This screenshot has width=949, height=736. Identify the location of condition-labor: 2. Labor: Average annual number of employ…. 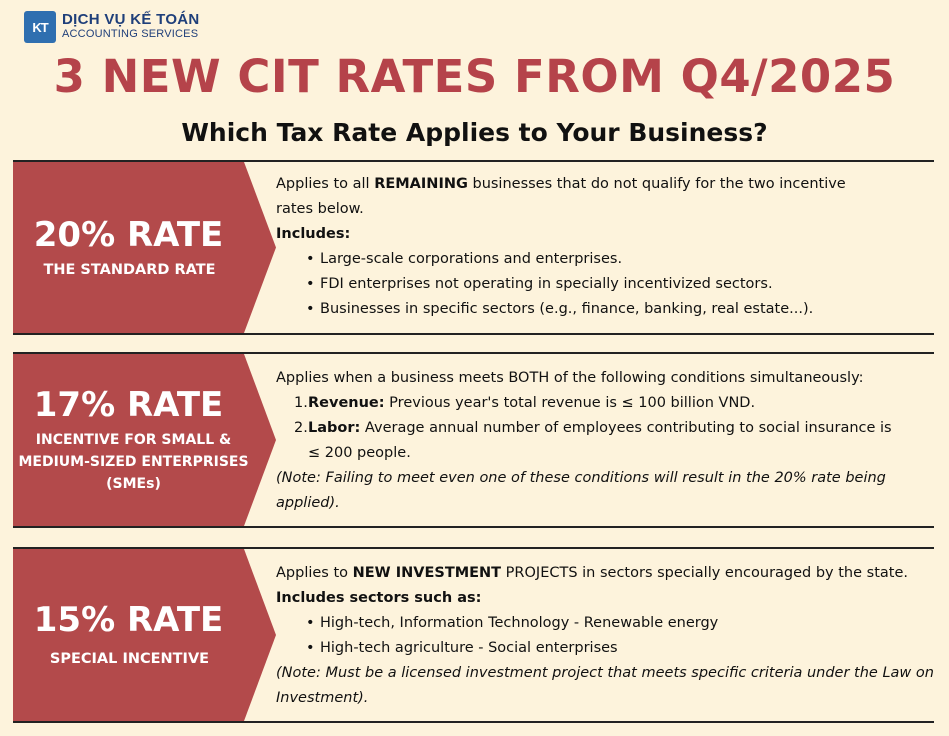
(593, 428).